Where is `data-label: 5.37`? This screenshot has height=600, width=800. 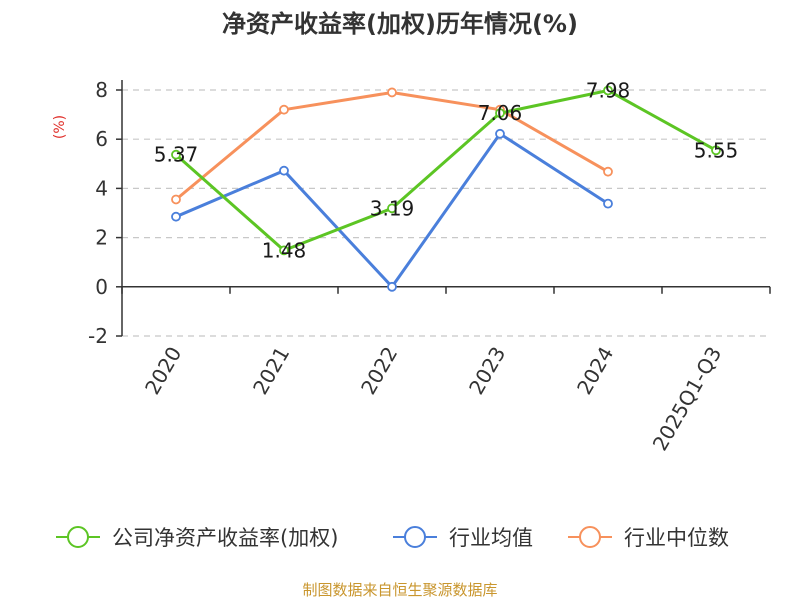 data-label: 5.37 is located at coordinates (176, 155).